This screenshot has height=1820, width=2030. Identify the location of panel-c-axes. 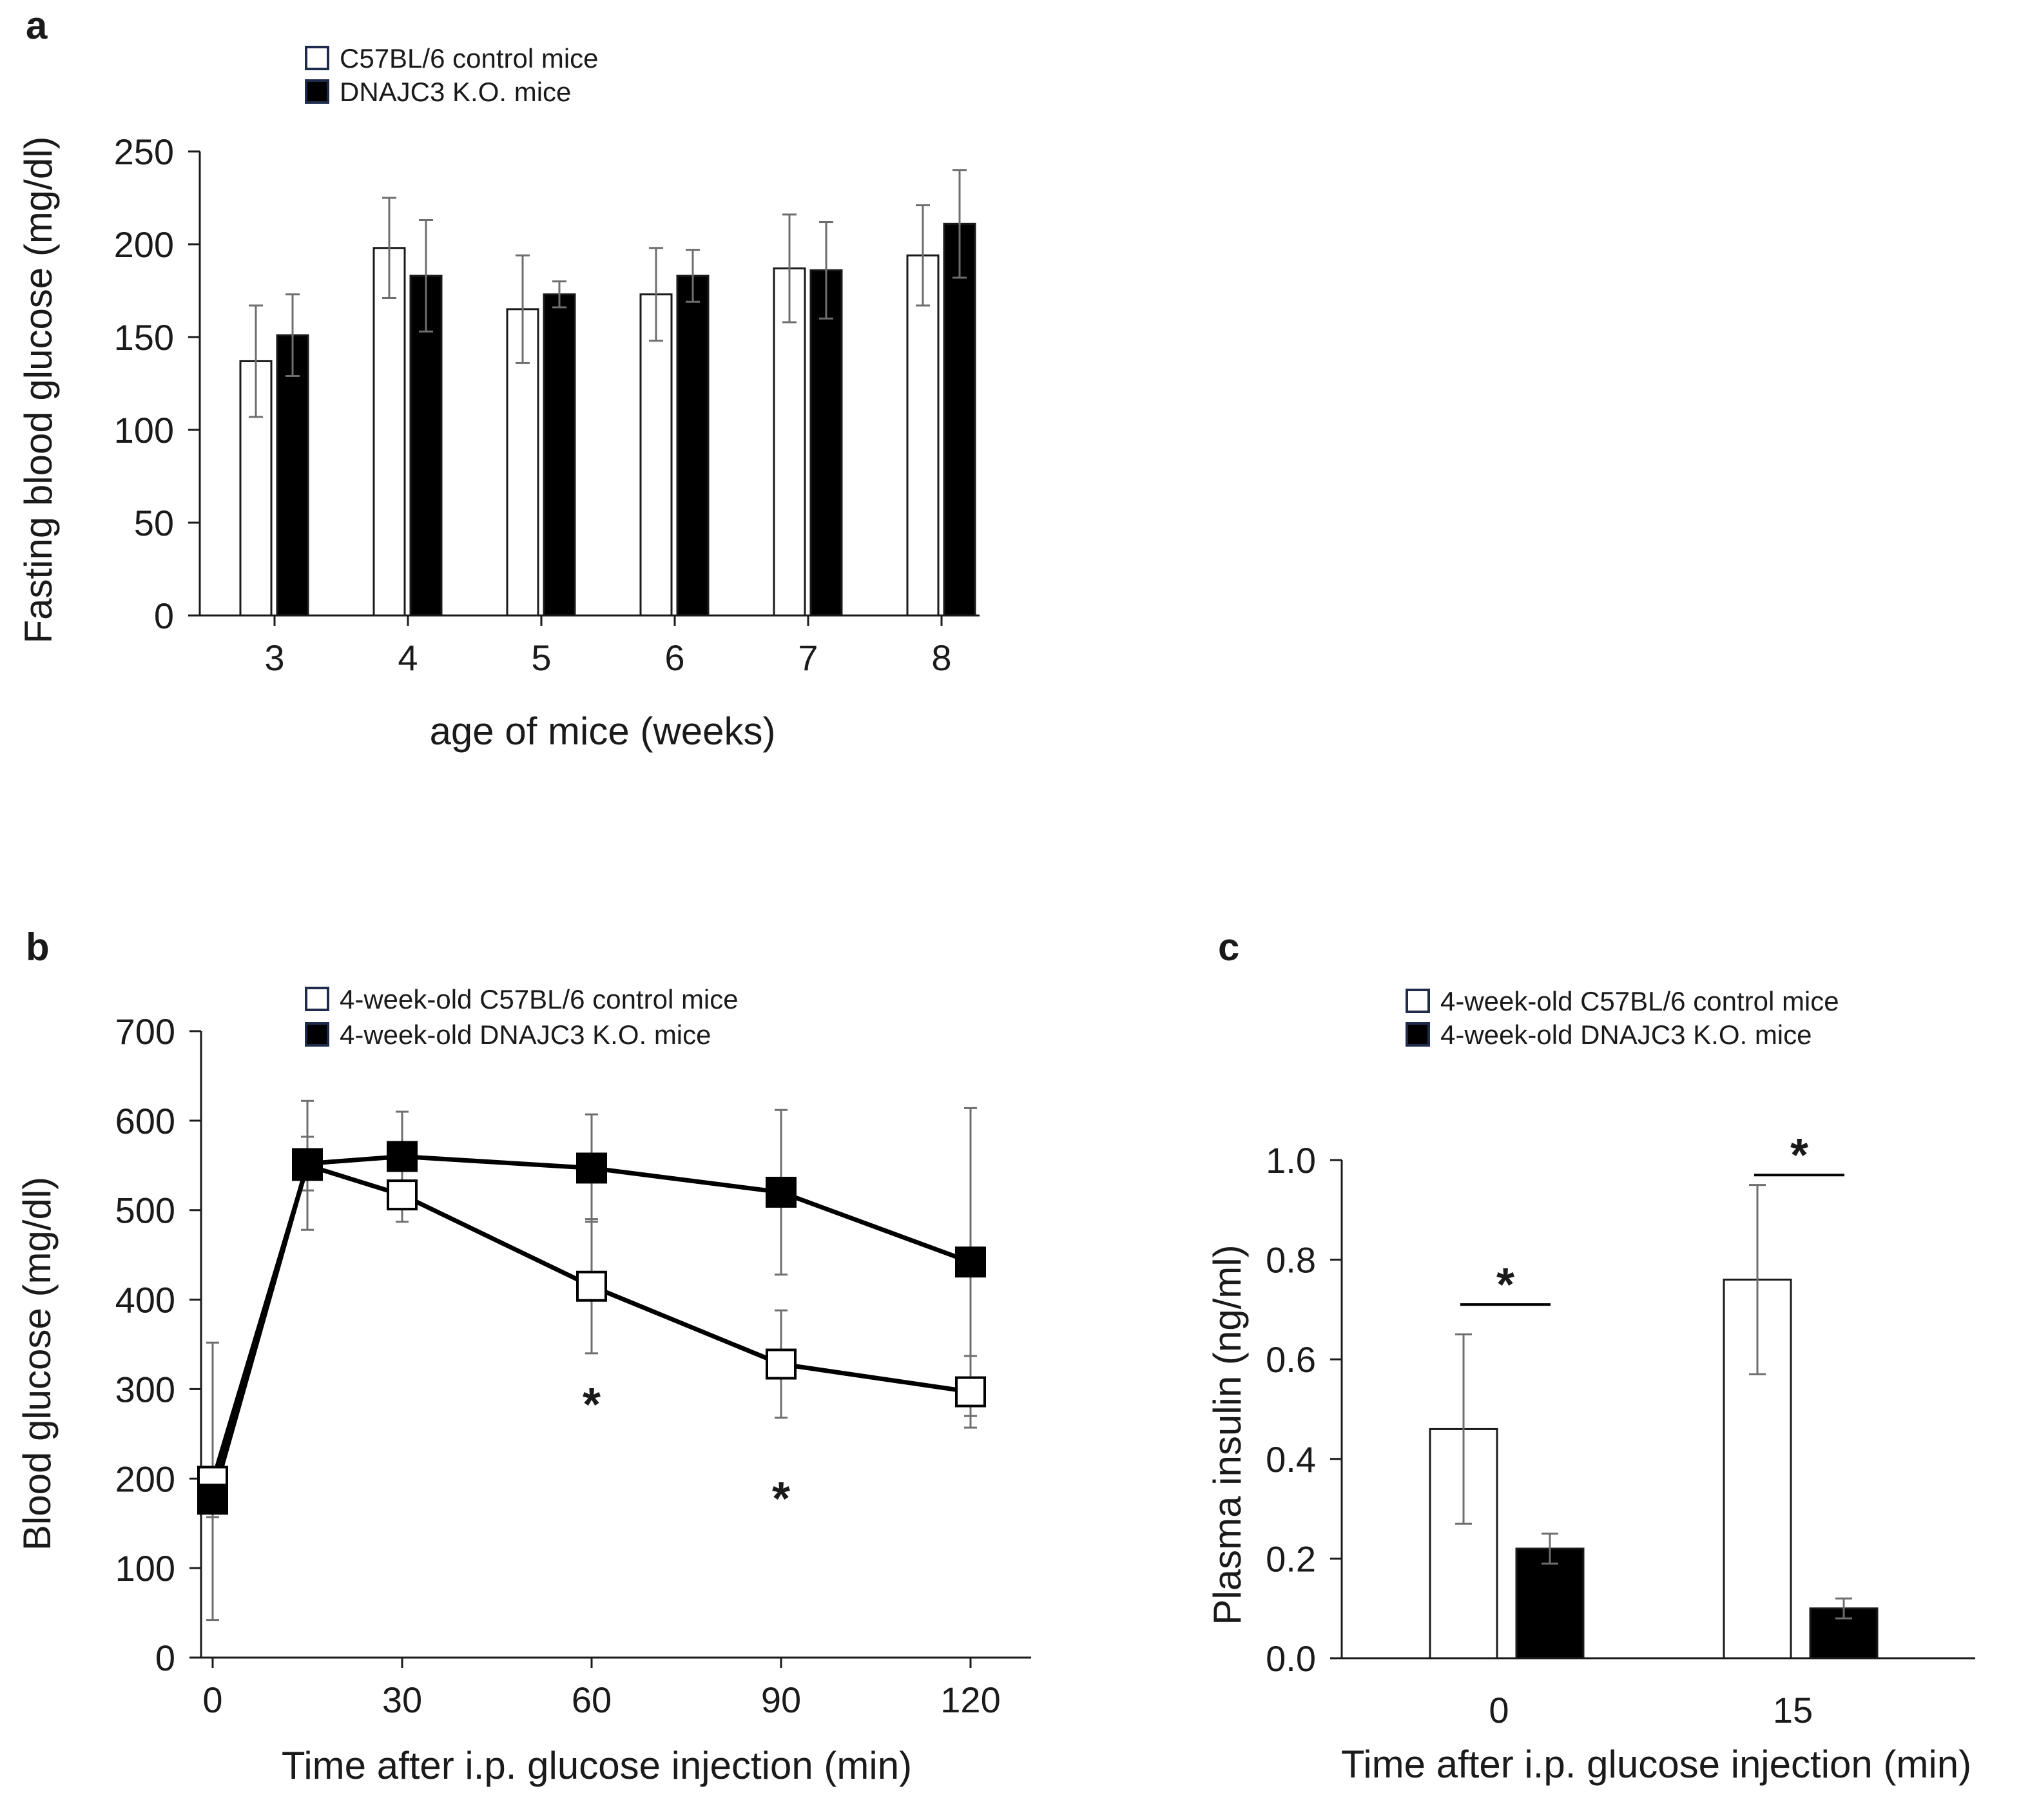
(1652, 1410).